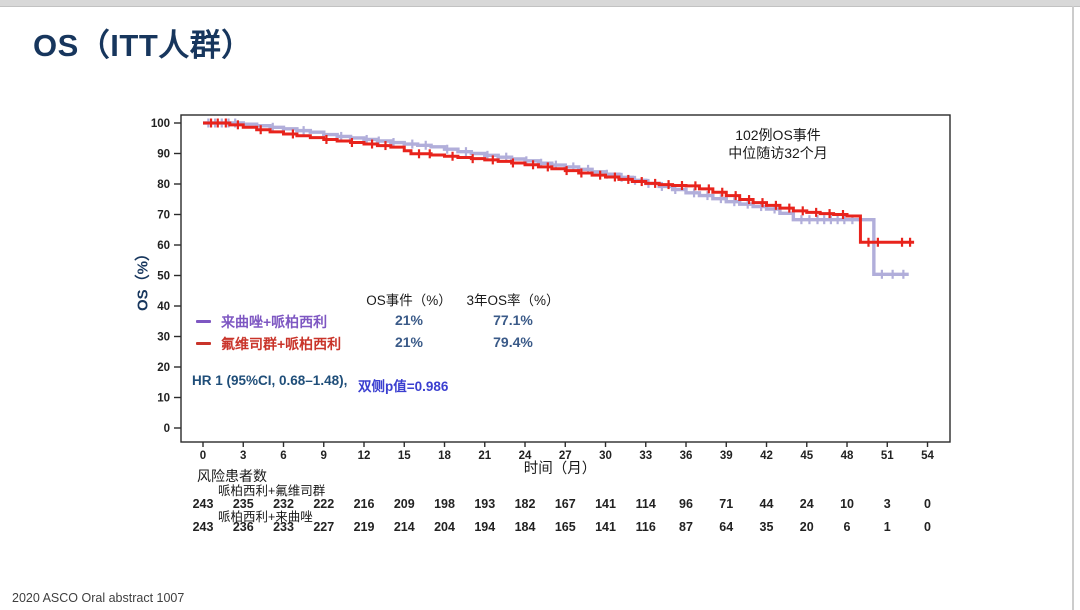 This screenshot has height=610, width=1080. What do you see at coordinates (404, 456) in the screenshot?
I see `x-tick-label: 15` at bounding box center [404, 456].